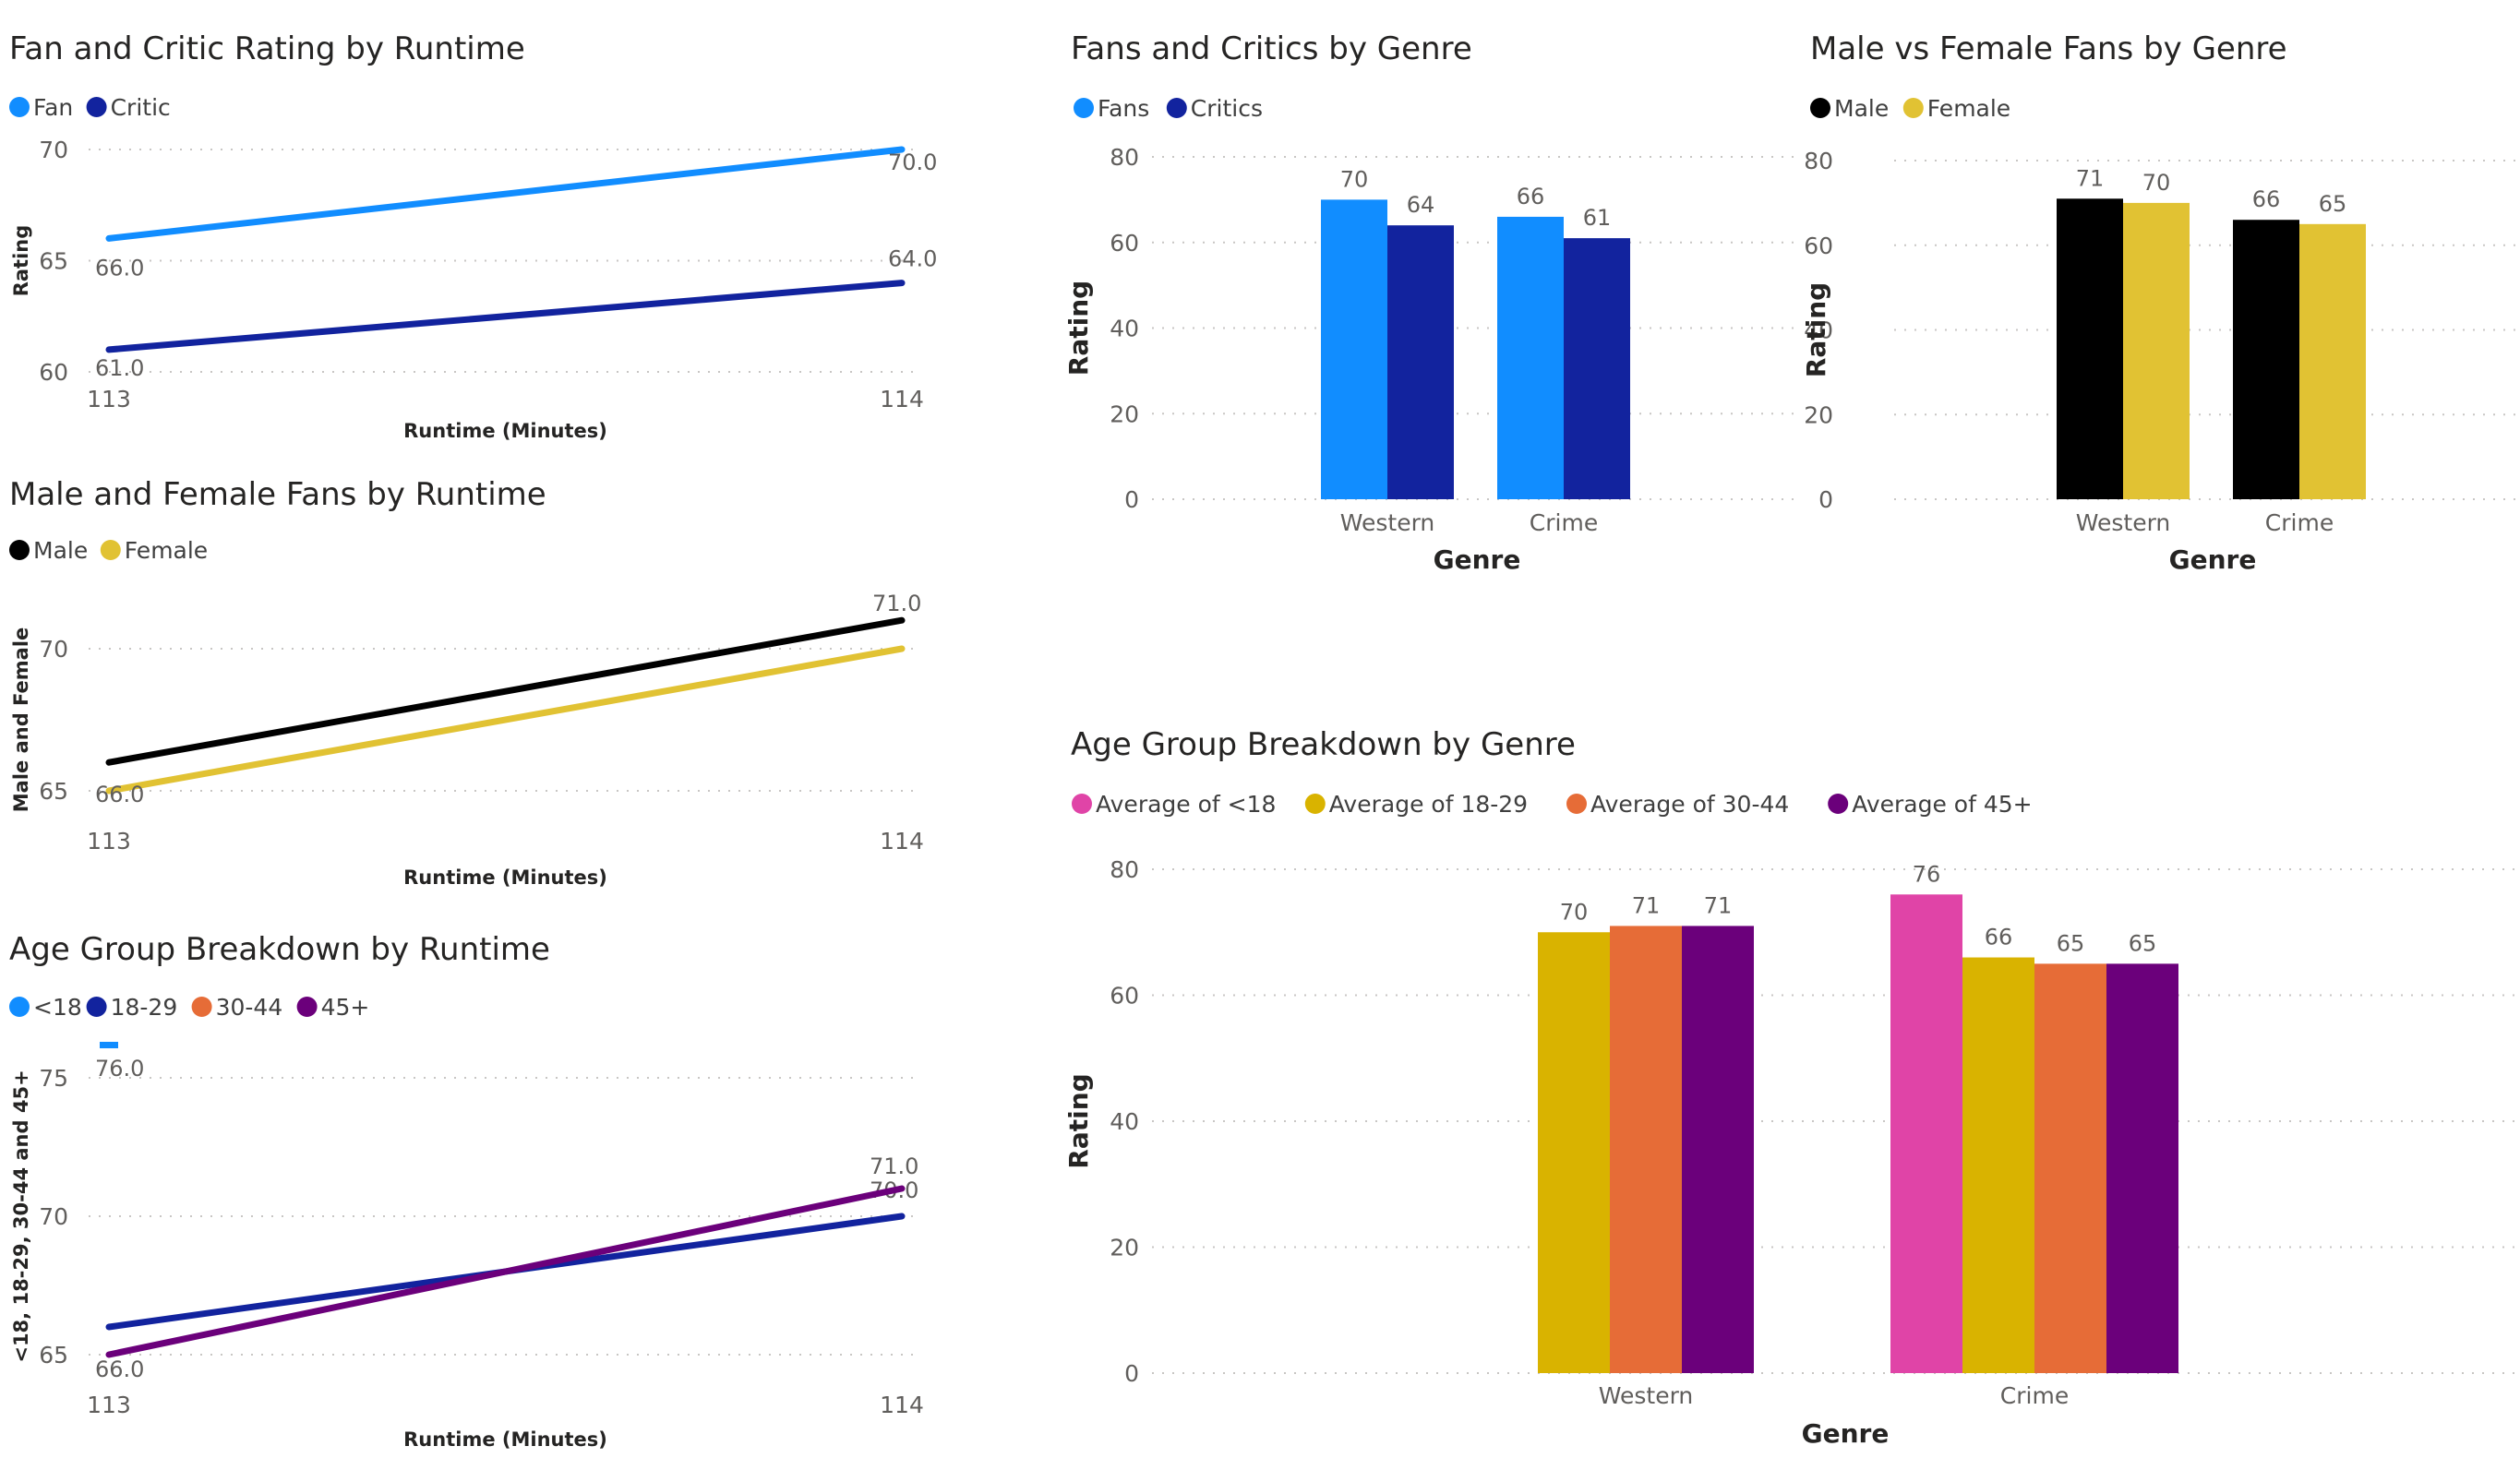  I want to click on legend-item: Critic, so click(128, 107).